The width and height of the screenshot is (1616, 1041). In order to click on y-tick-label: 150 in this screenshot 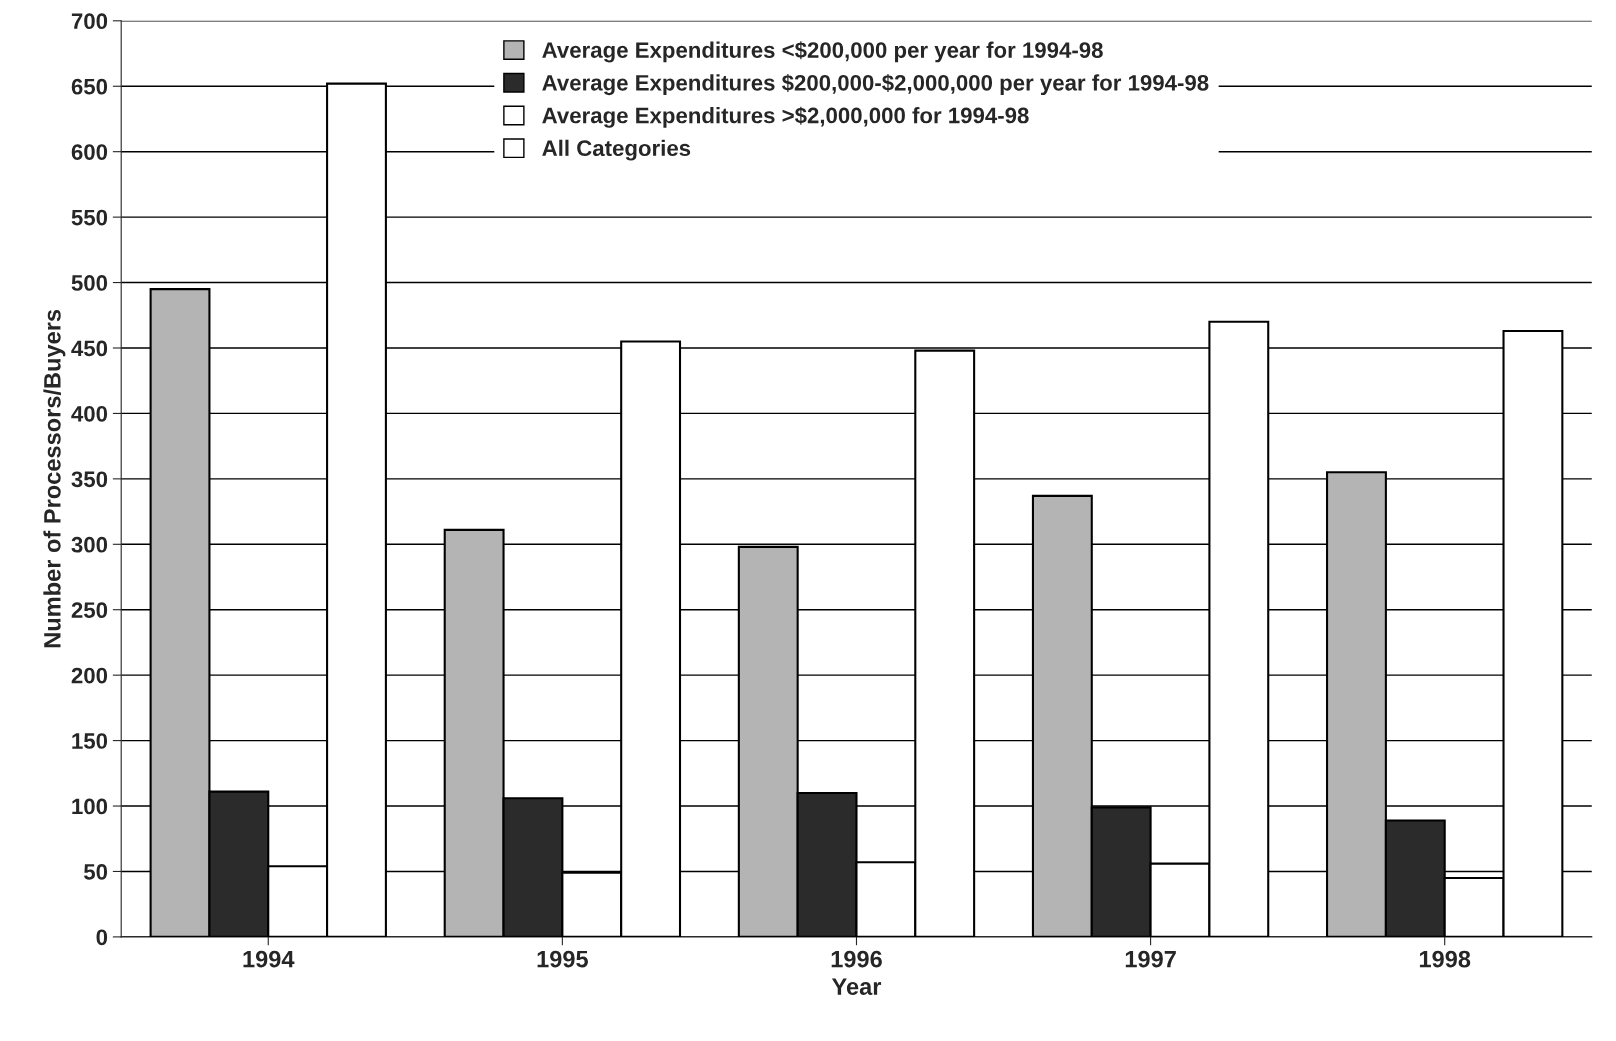, I will do `click(90, 741)`.